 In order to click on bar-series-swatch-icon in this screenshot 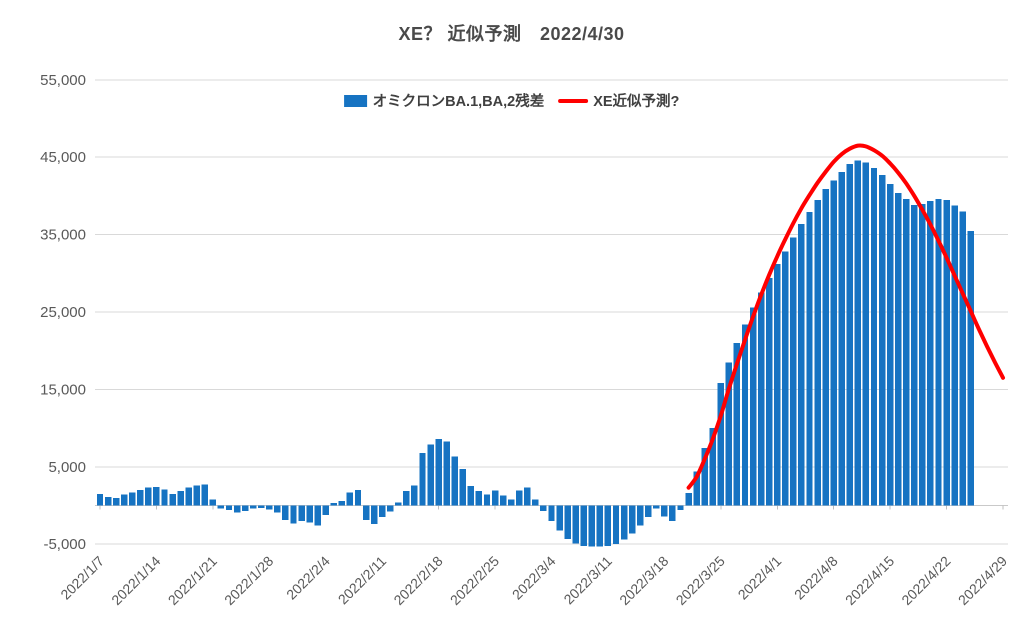, I will do `click(355, 100)`.